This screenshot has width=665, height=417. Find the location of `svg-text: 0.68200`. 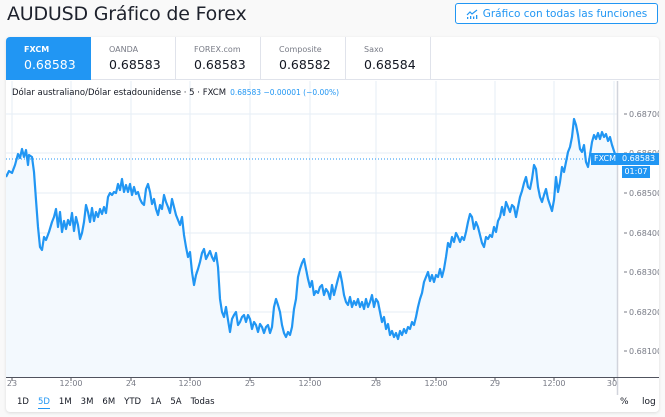

svg-text: 0.68200 is located at coordinates (644, 312).